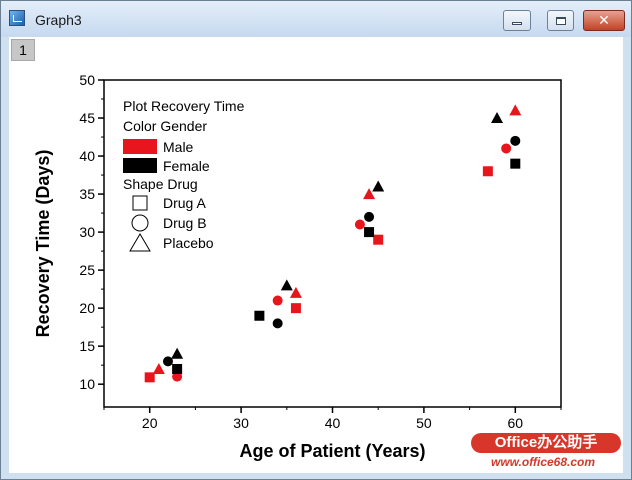  What do you see at coordinates (165, 126) in the screenshot?
I see `legend-color-heading: Color Gender` at bounding box center [165, 126].